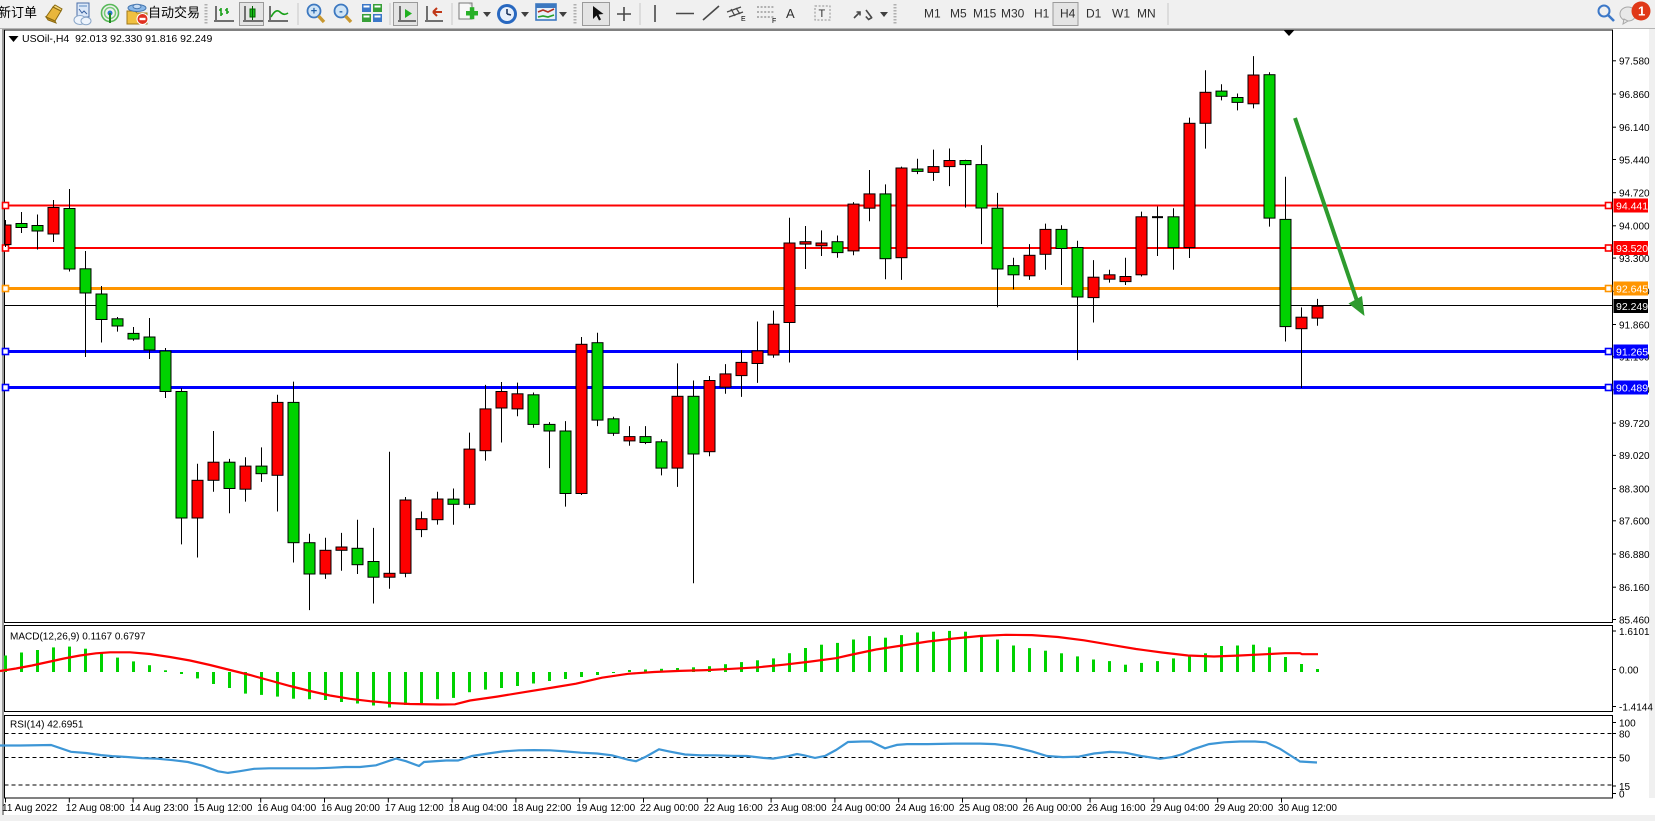 The height and width of the screenshot is (821, 1655). Describe the element at coordinates (47, 725) in the screenshot. I see `svg-text: RSI(14) 42.6951` at that location.